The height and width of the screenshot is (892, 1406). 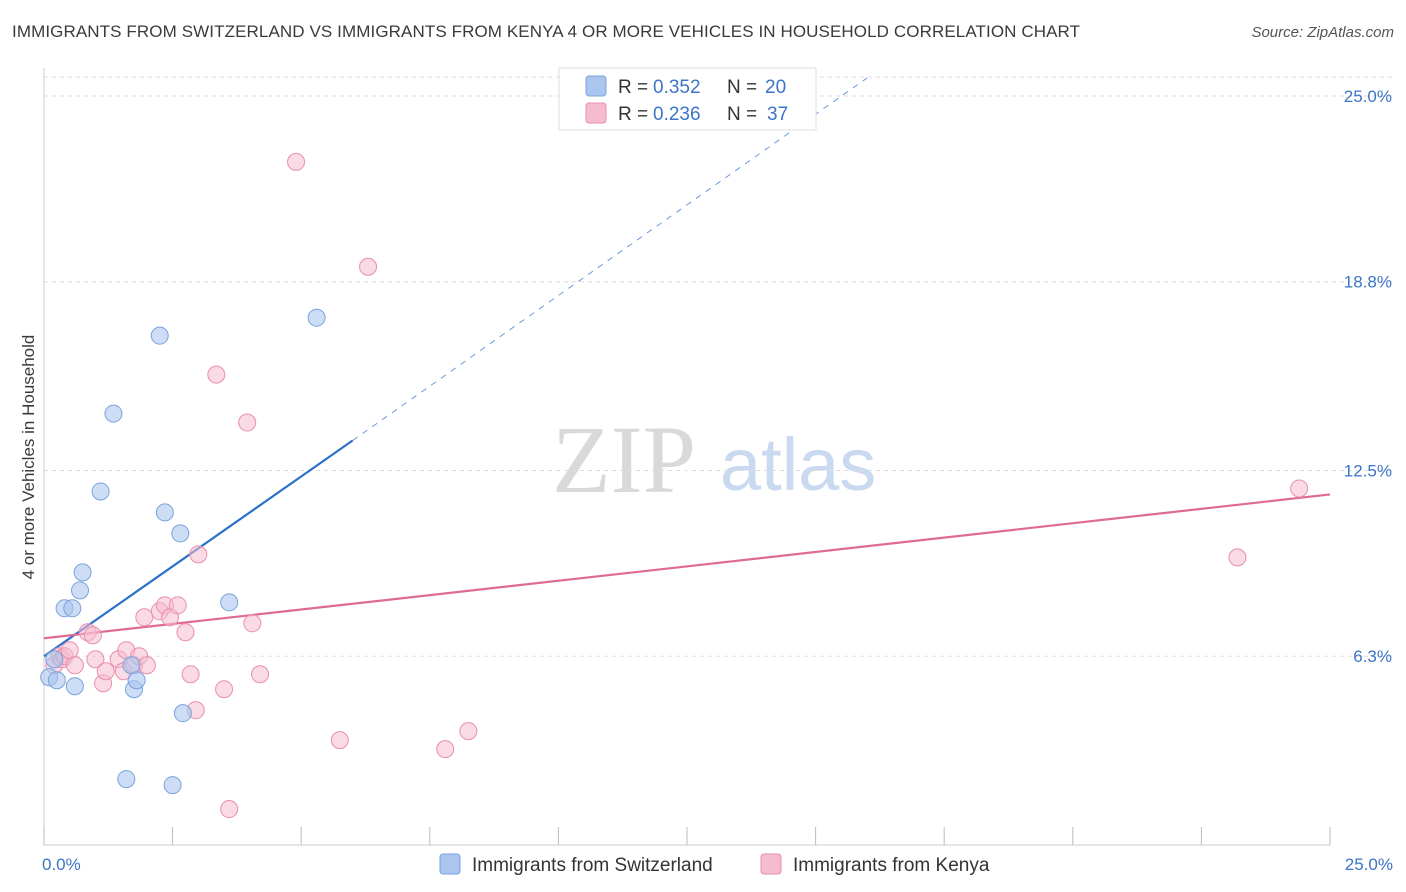 What do you see at coordinates (624, 459) in the screenshot?
I see `watermark-zip: ZIP` at bounding box center [624, 459].